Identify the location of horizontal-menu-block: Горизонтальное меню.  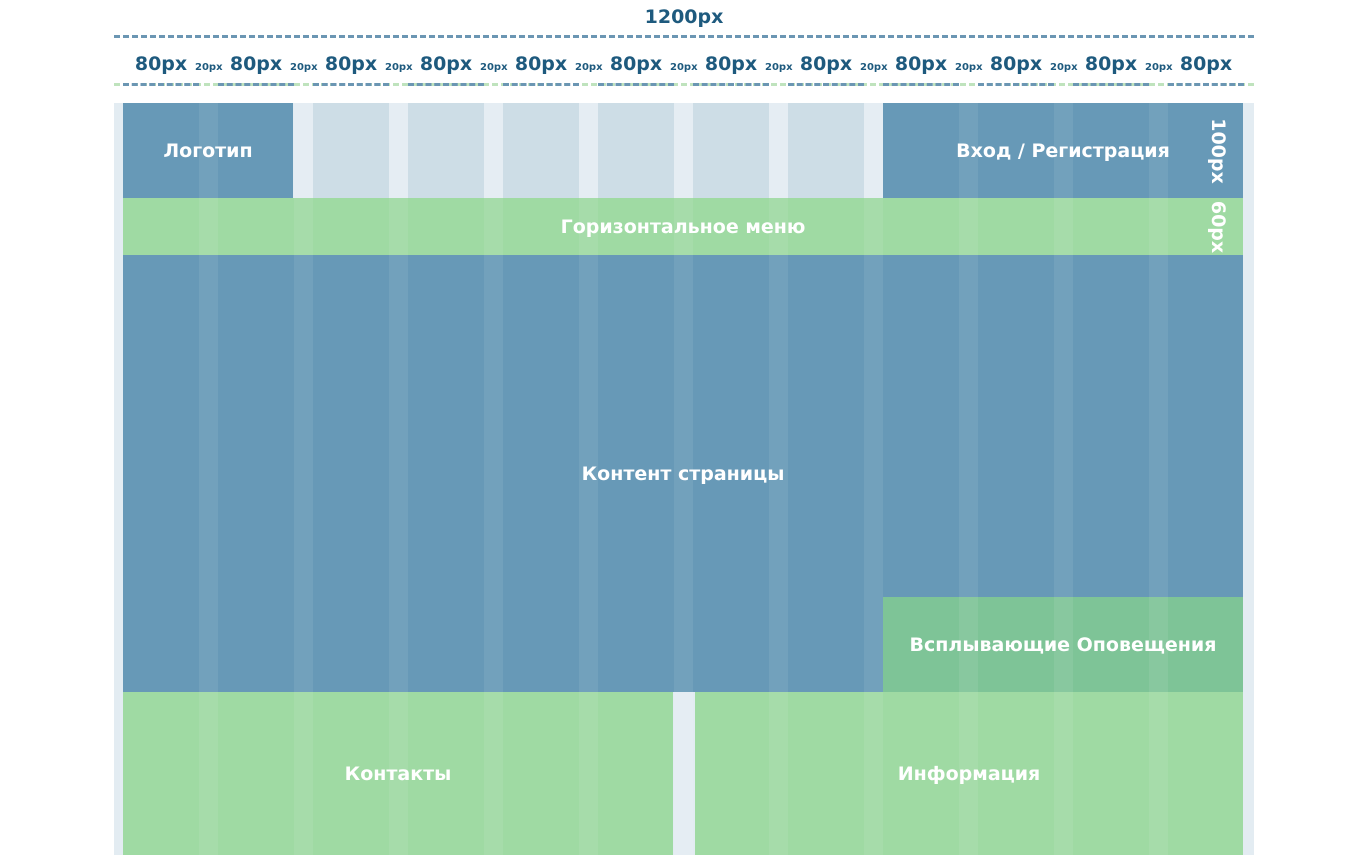
(683, 226).